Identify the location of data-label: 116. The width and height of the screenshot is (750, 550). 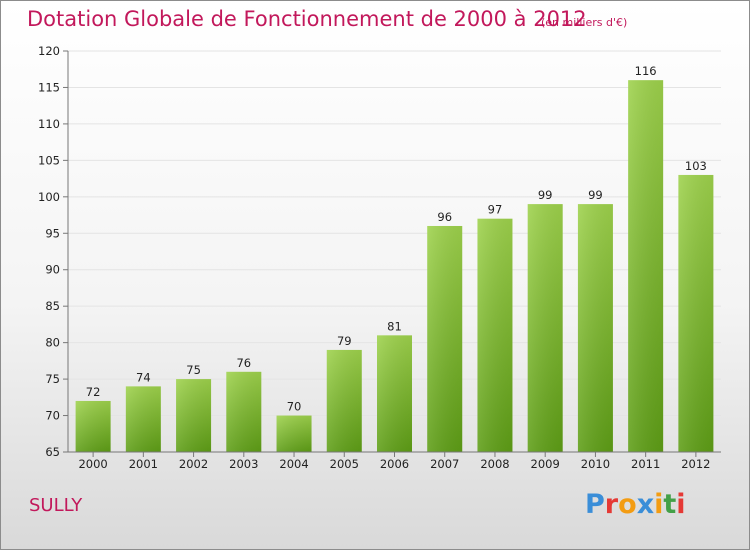
(646, 71).